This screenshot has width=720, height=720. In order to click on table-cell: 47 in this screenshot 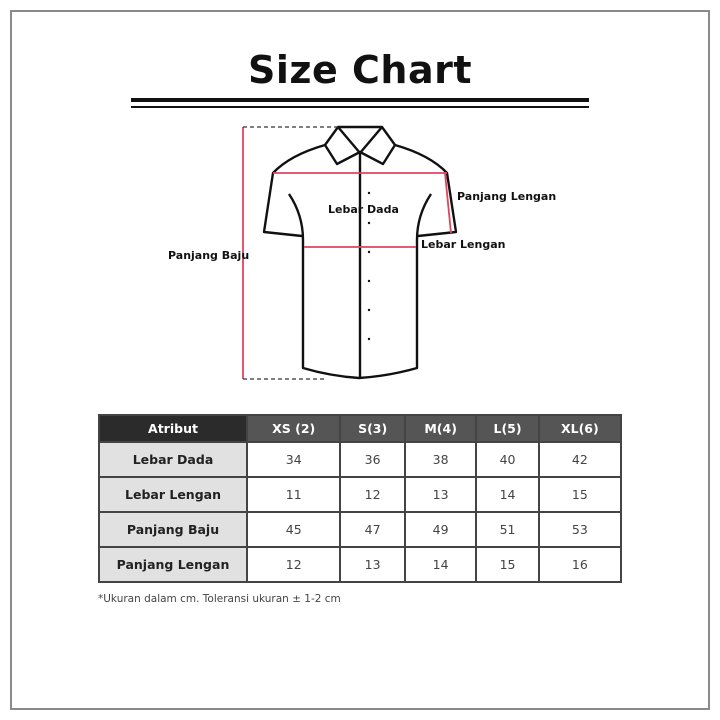, I will do `click(372, 529)`.